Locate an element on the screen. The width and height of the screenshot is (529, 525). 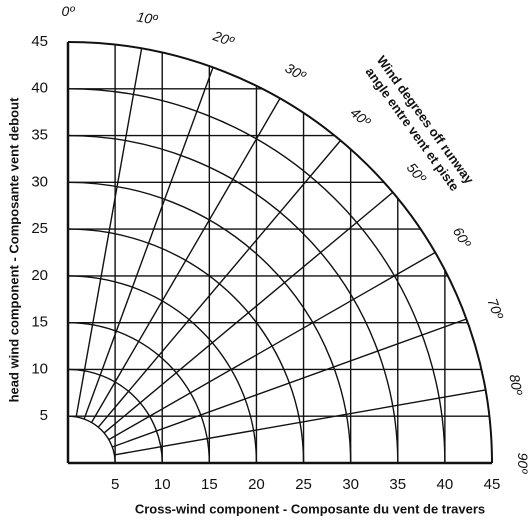
angle-tick-label: 30º is located at coordinates (296, 72).